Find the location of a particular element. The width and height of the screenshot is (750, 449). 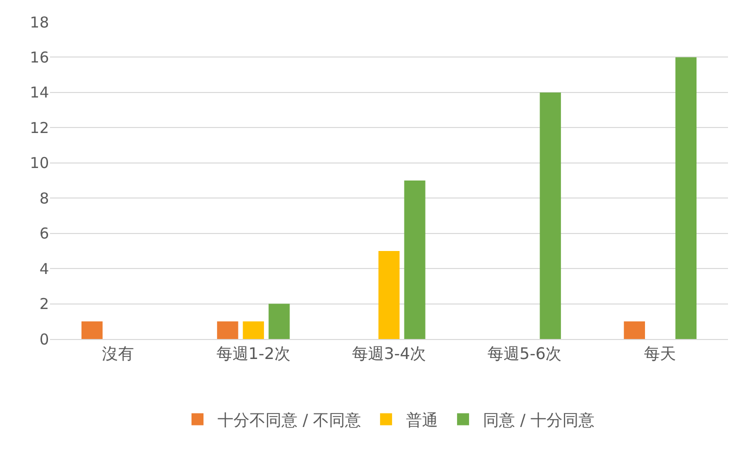

x-tick-label: 每天 is located at coordinates (660, 354).